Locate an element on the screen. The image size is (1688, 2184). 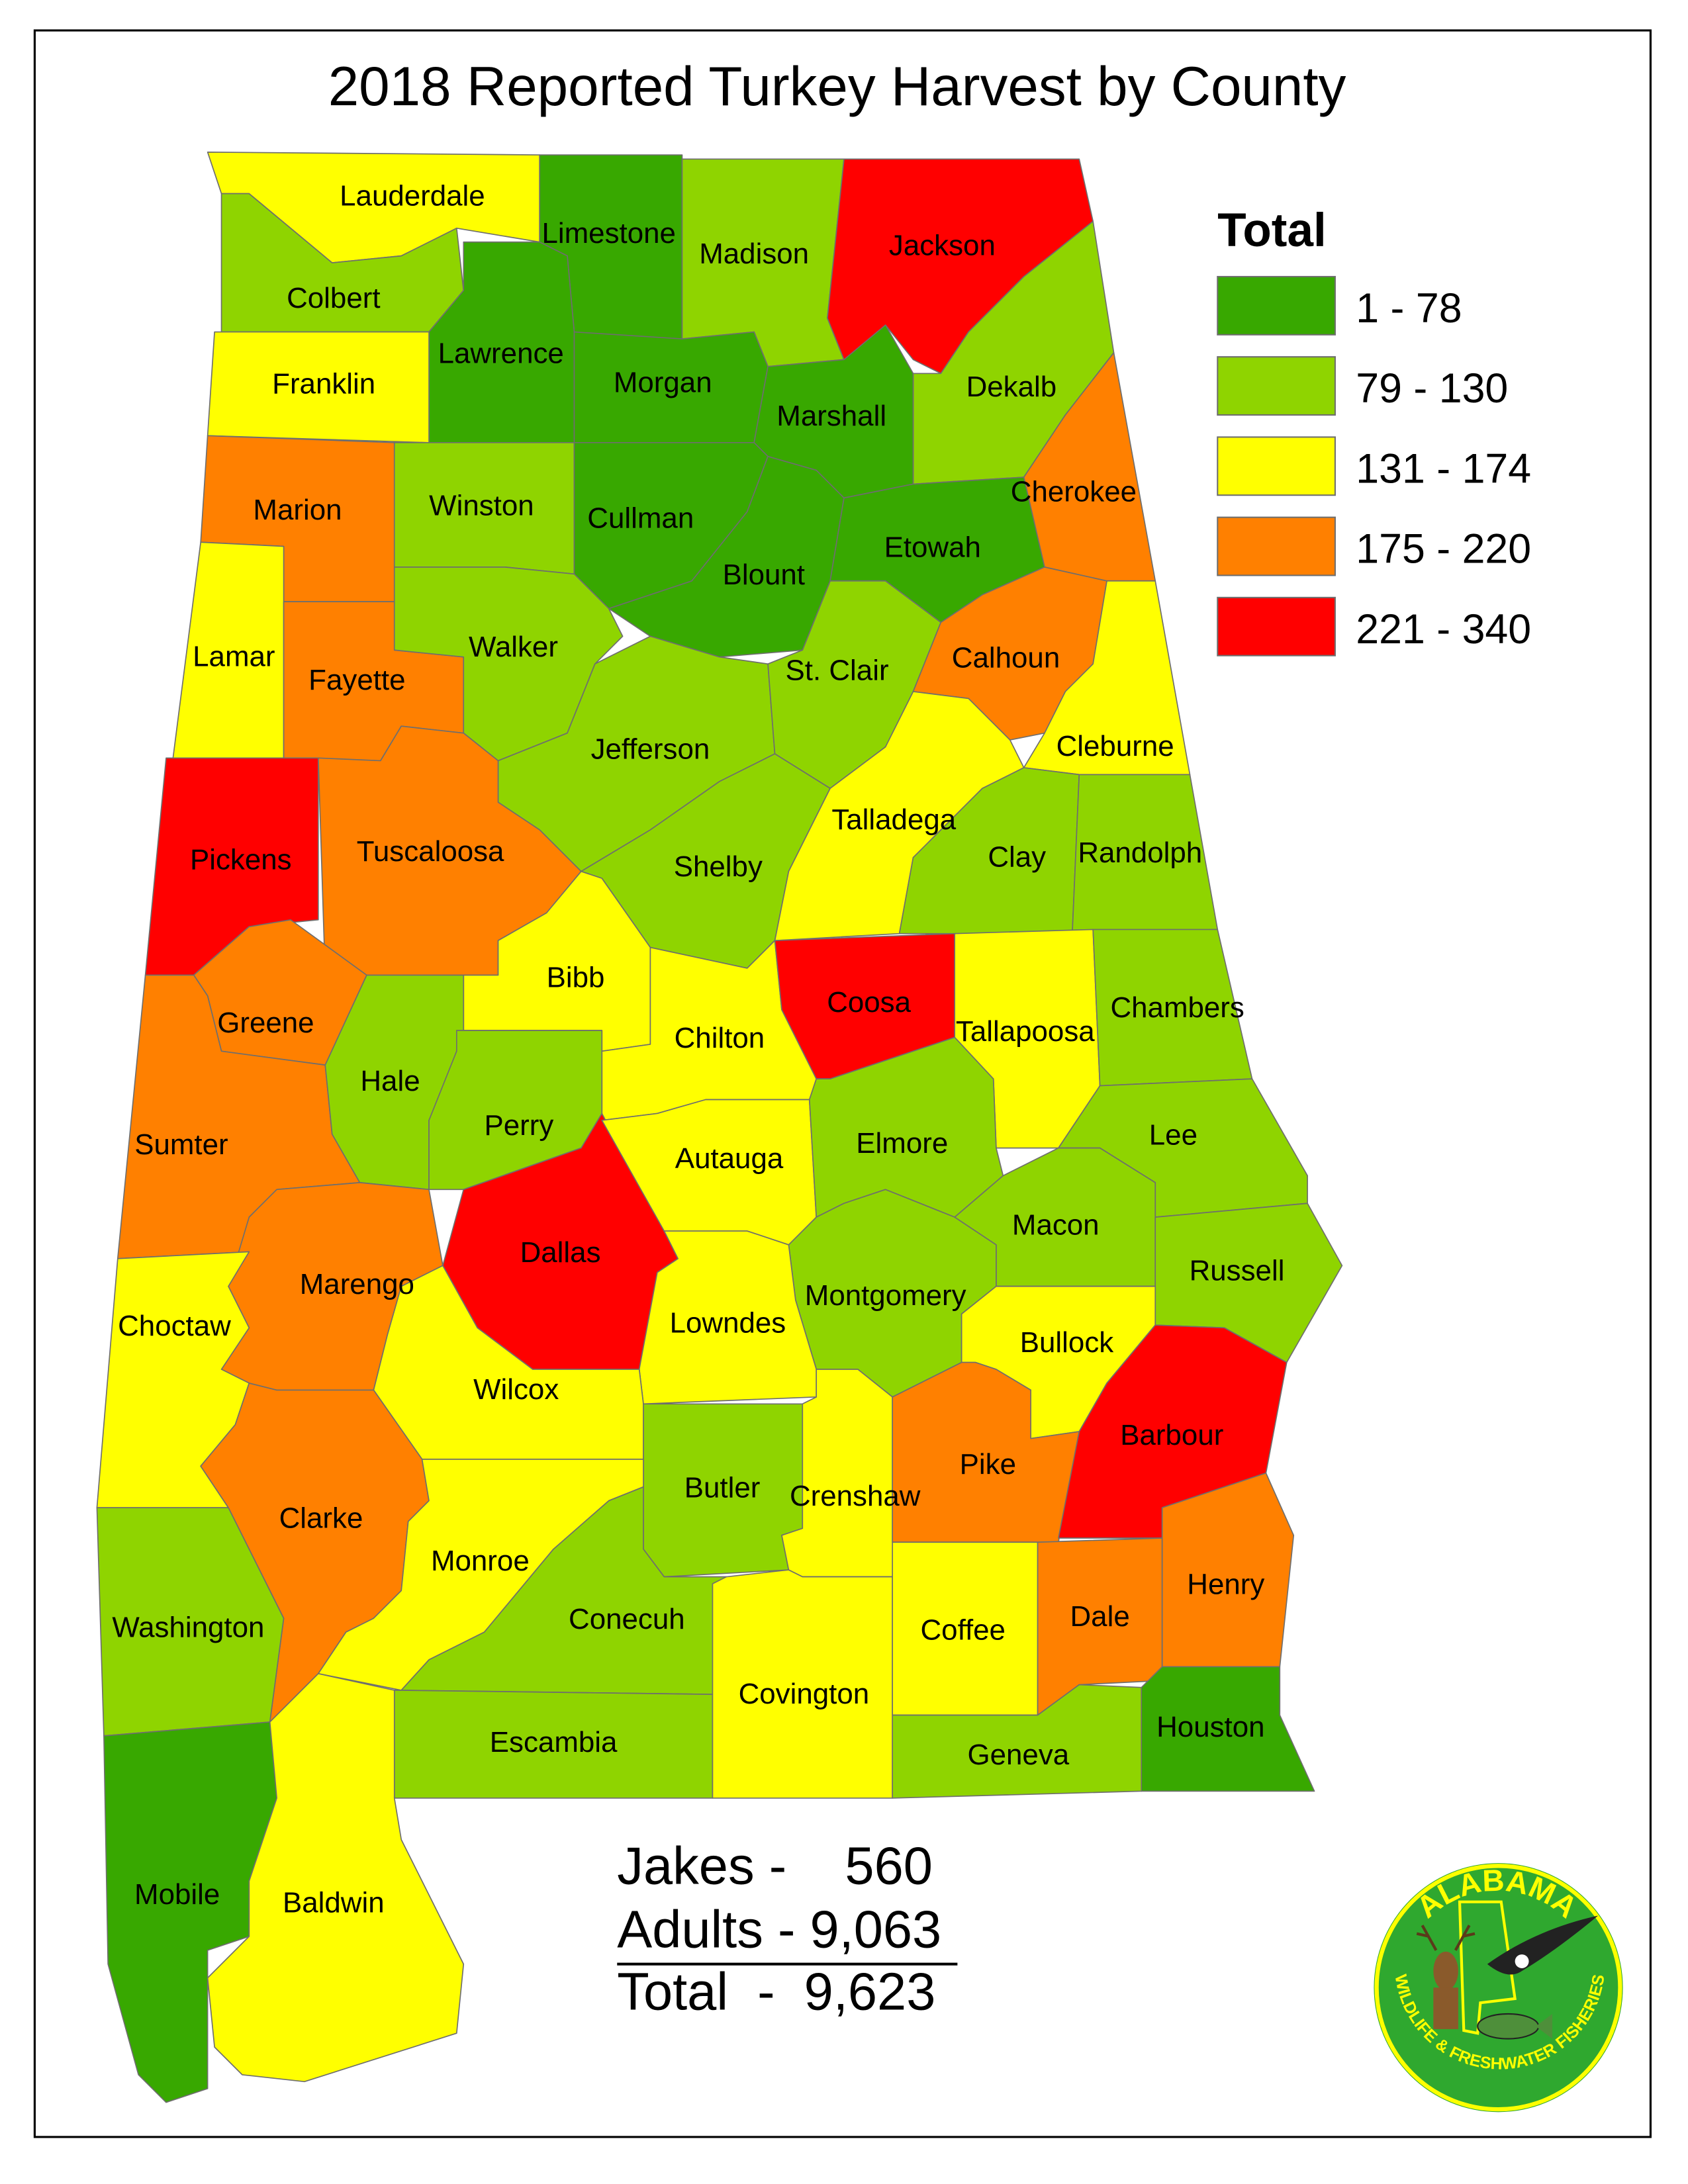
county-label-clay: Clay is located at coordinates (1017, 857).